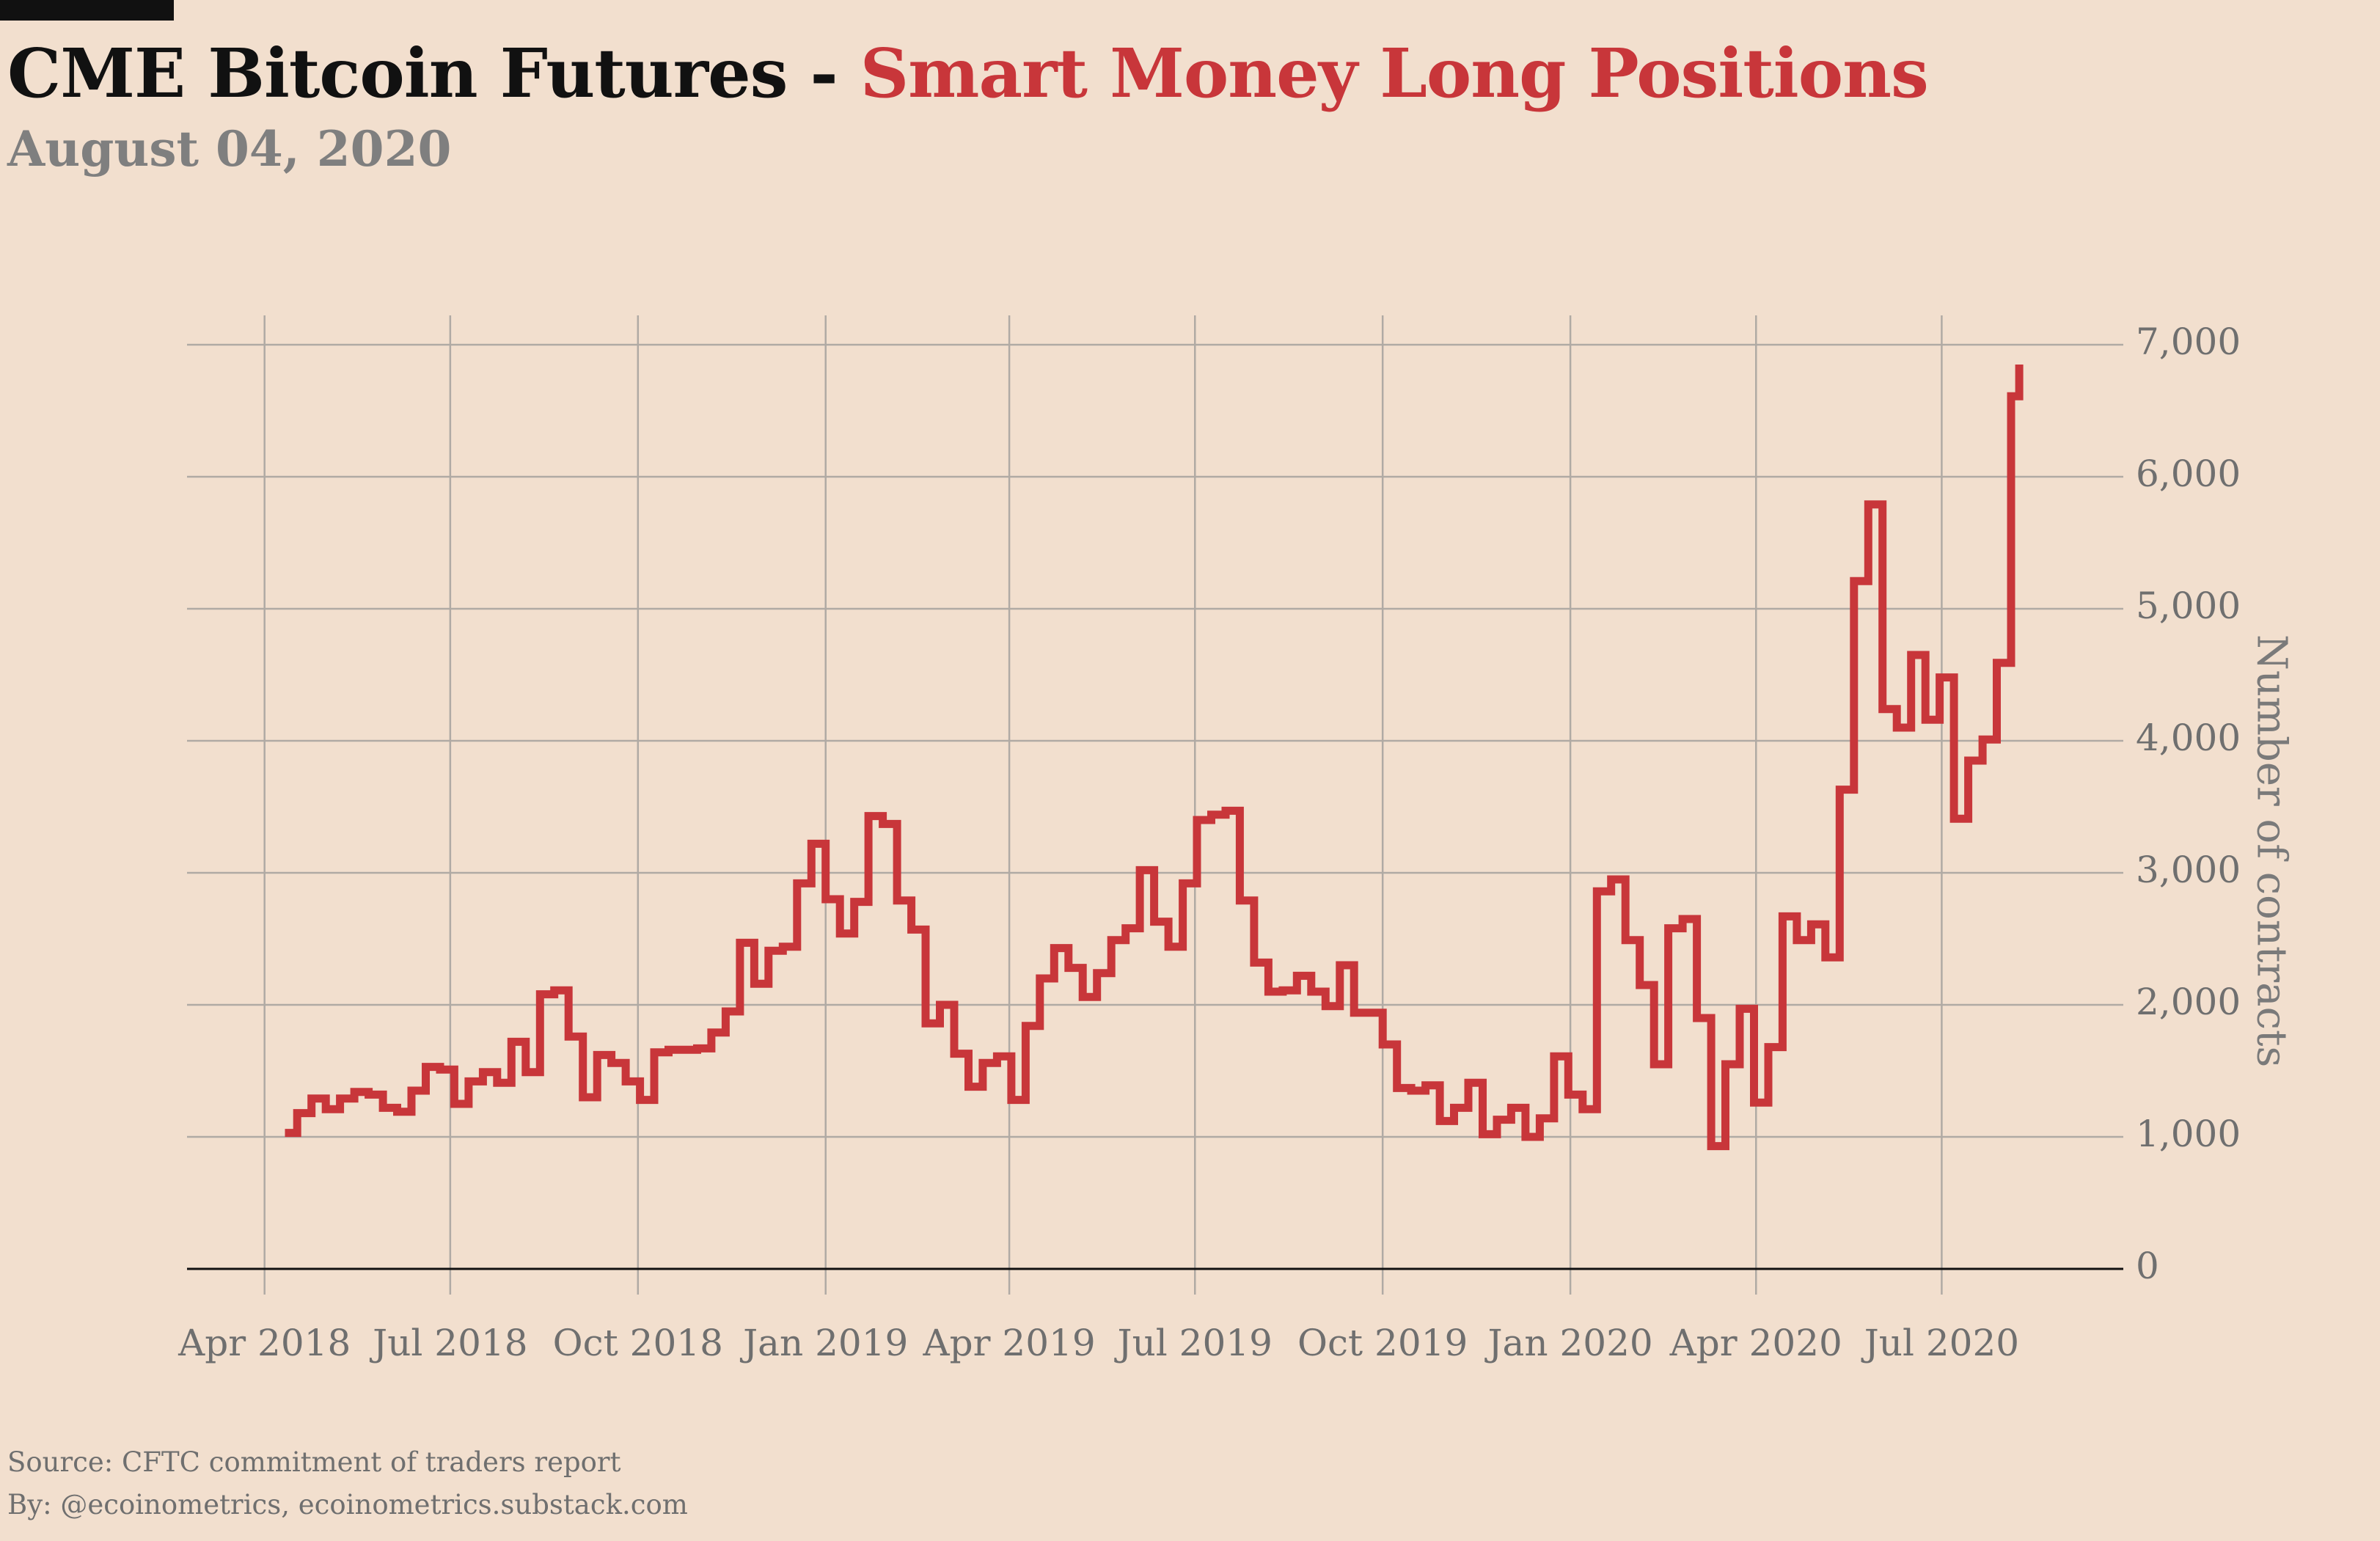 Image resolution: width=2380 pixels, height=1541 pixels. I want to click on x-tick-label: Jul 2019, so click(1194, 1343).